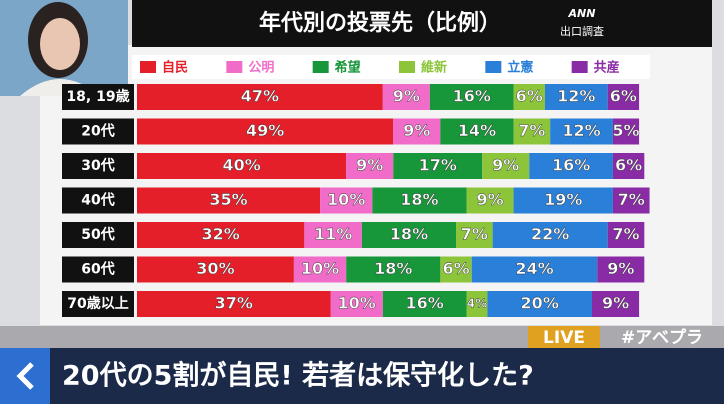  Describe the element at coordinates (582, 13) in the screenshot. I see `source-logo: ANN` at that location.